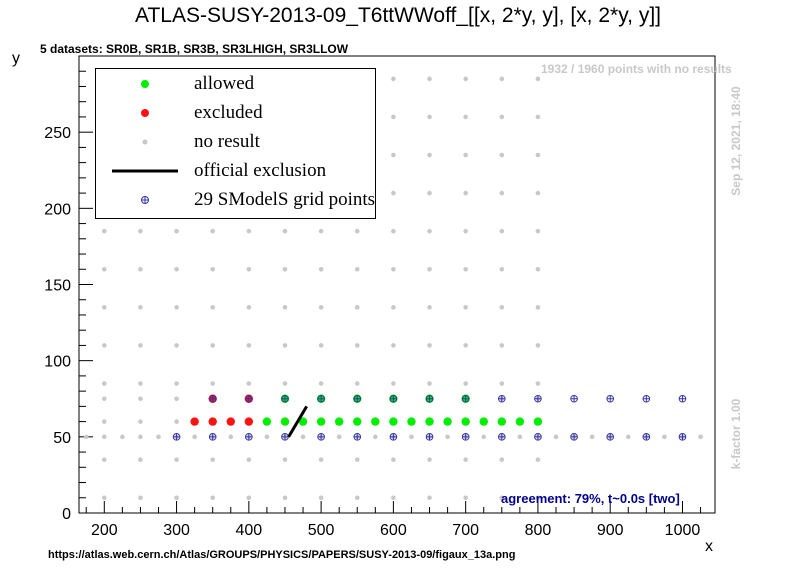 The height and width of the screenshot is (572, 796). I want to click on legend-item-grid-points: 29 SModelS grid points, so click(235, 200).